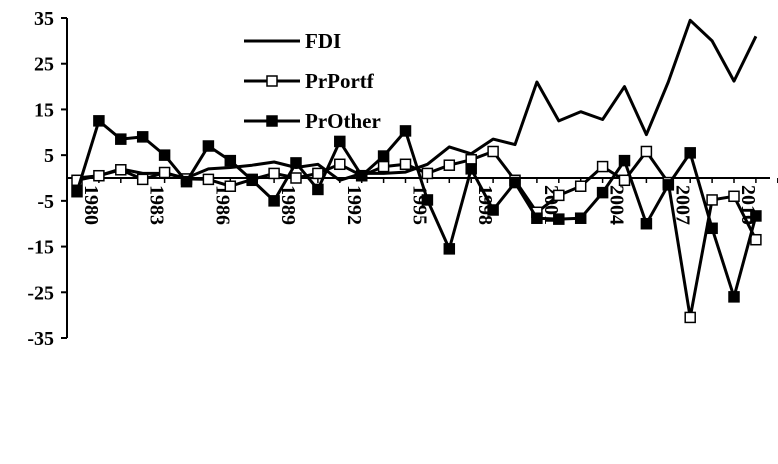  I want to click on legend: FDI PrPortf PrOther, so click(312, 81).